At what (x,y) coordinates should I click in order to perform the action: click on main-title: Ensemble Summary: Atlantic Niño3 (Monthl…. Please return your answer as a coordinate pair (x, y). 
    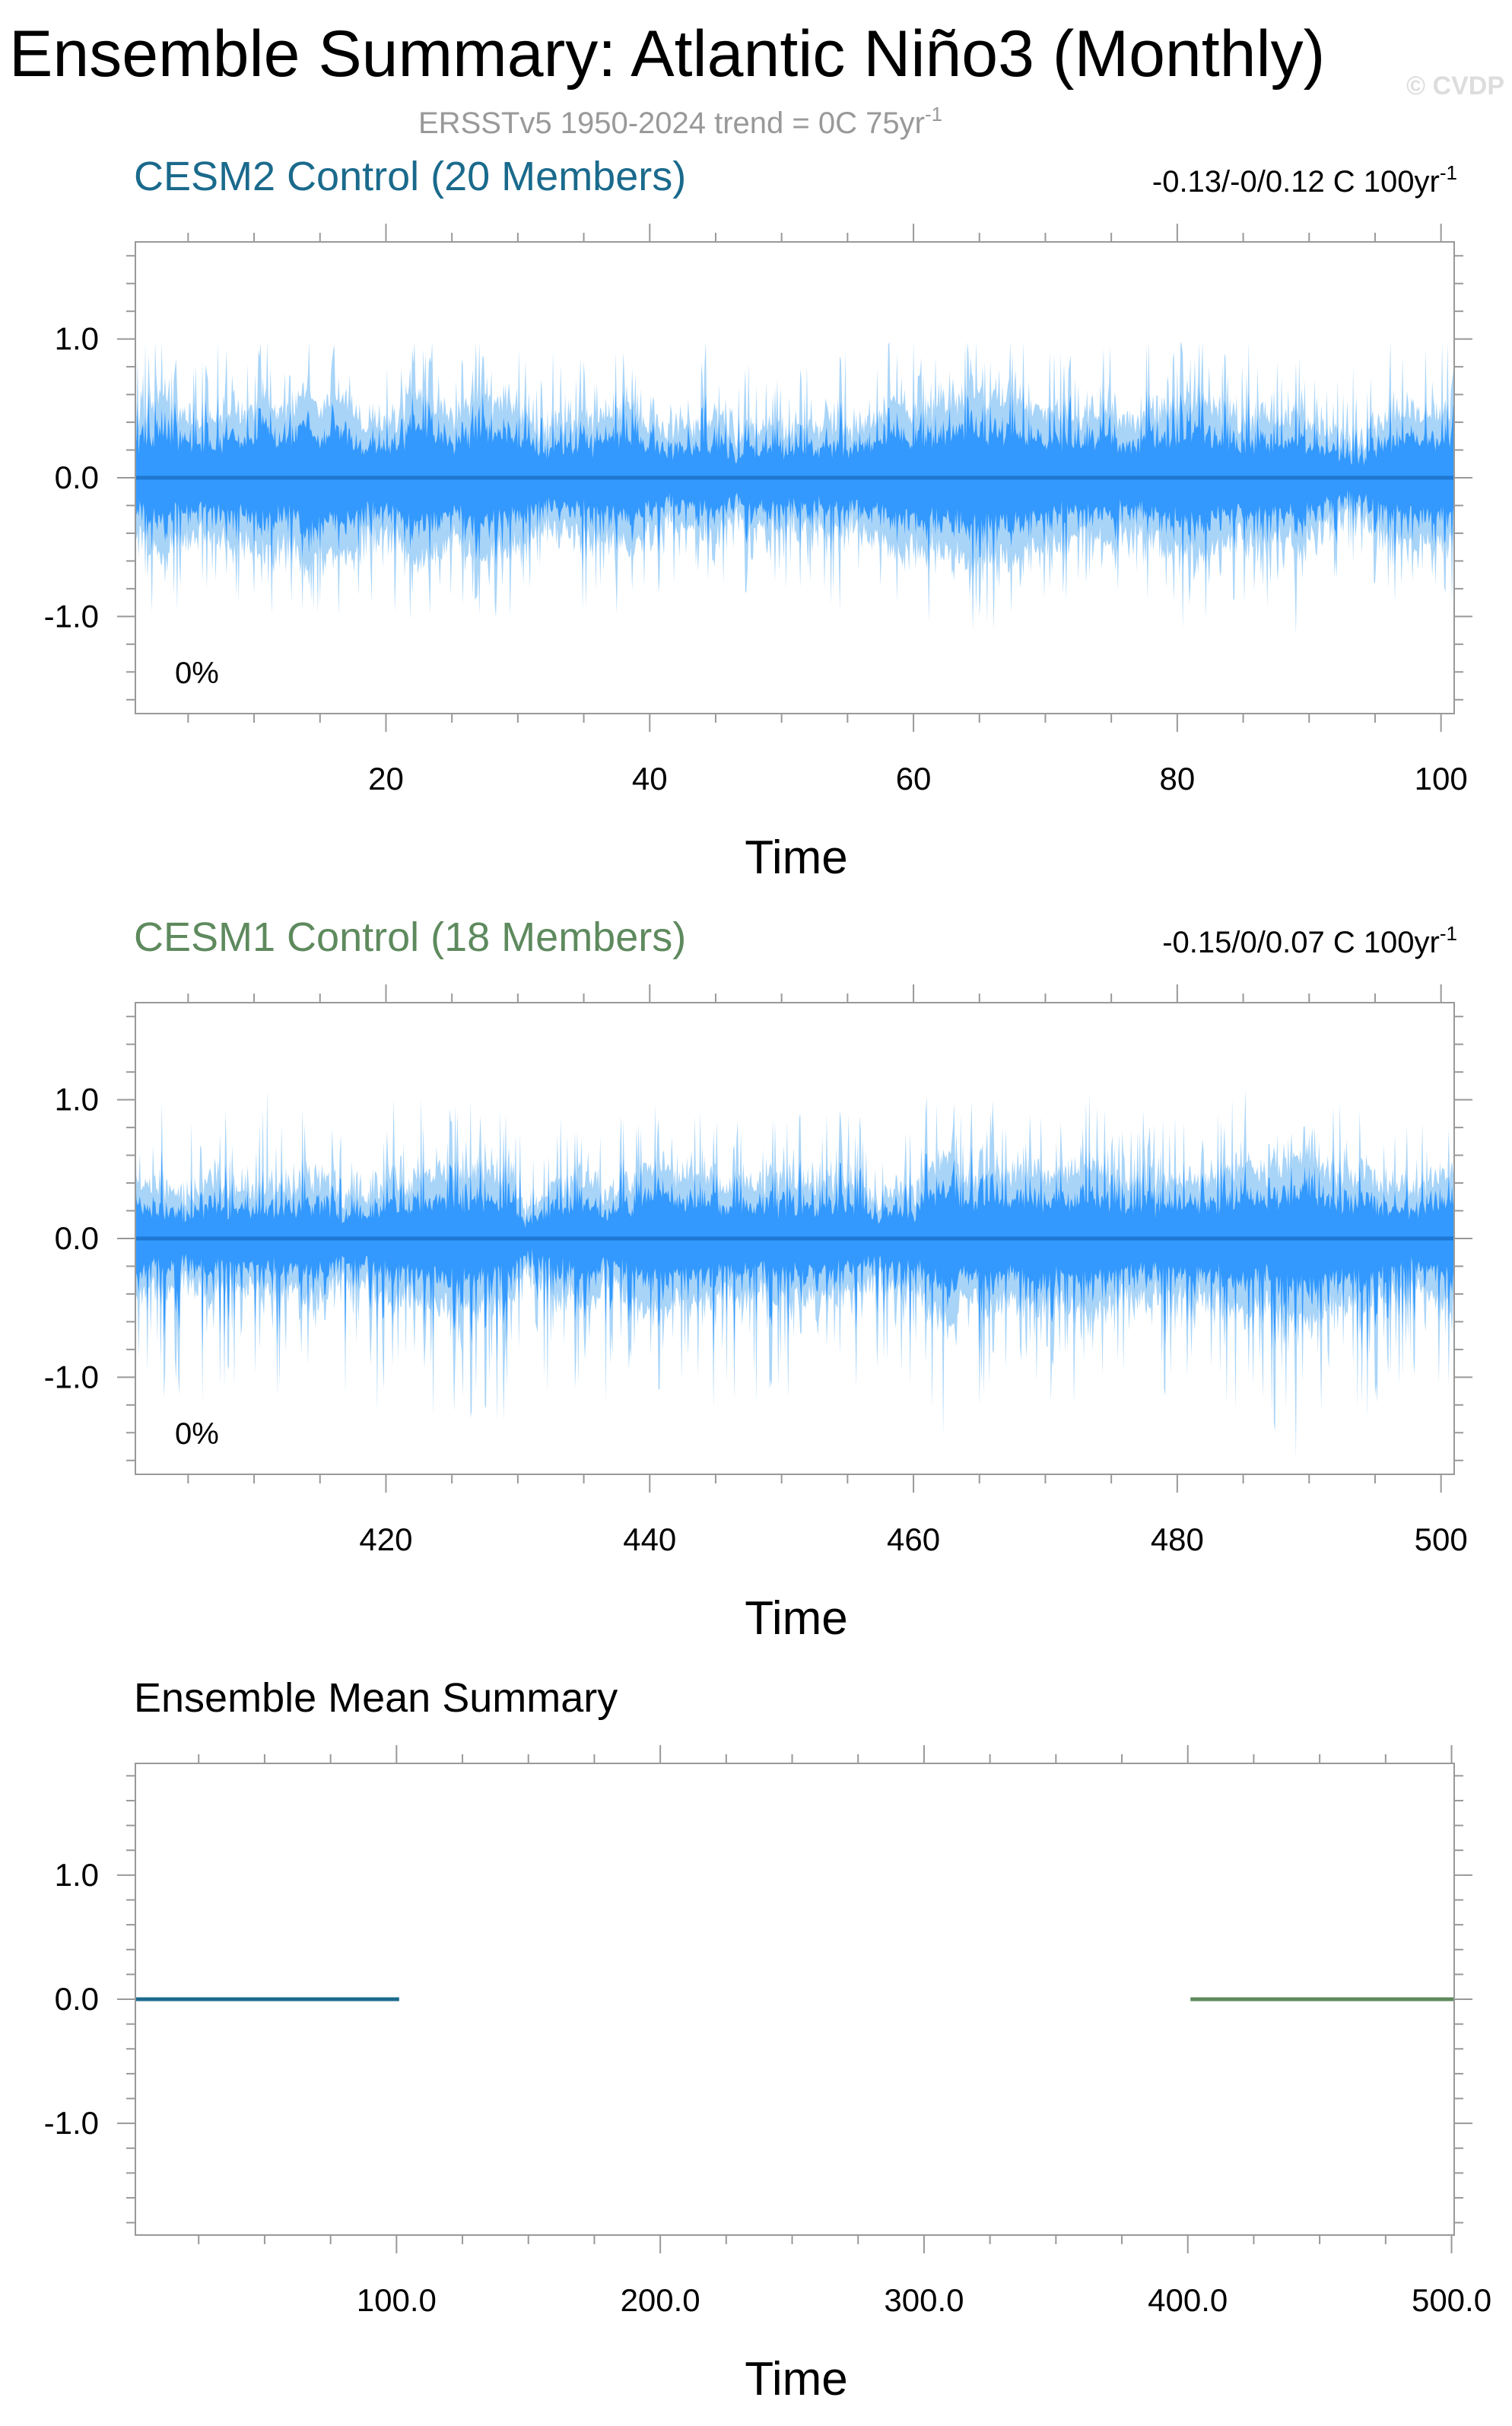
    Looking at the image, I should click on (667, 54).